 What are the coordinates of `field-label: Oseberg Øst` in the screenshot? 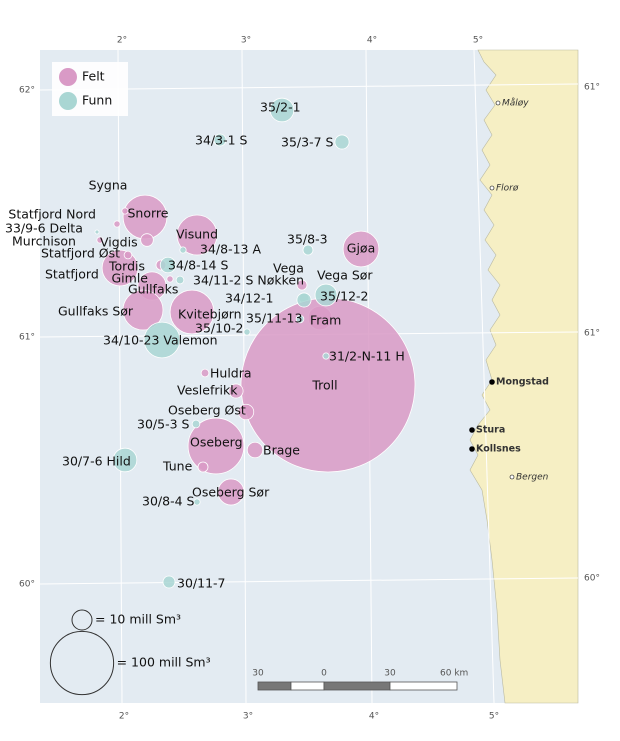 It's located at (207, 410).